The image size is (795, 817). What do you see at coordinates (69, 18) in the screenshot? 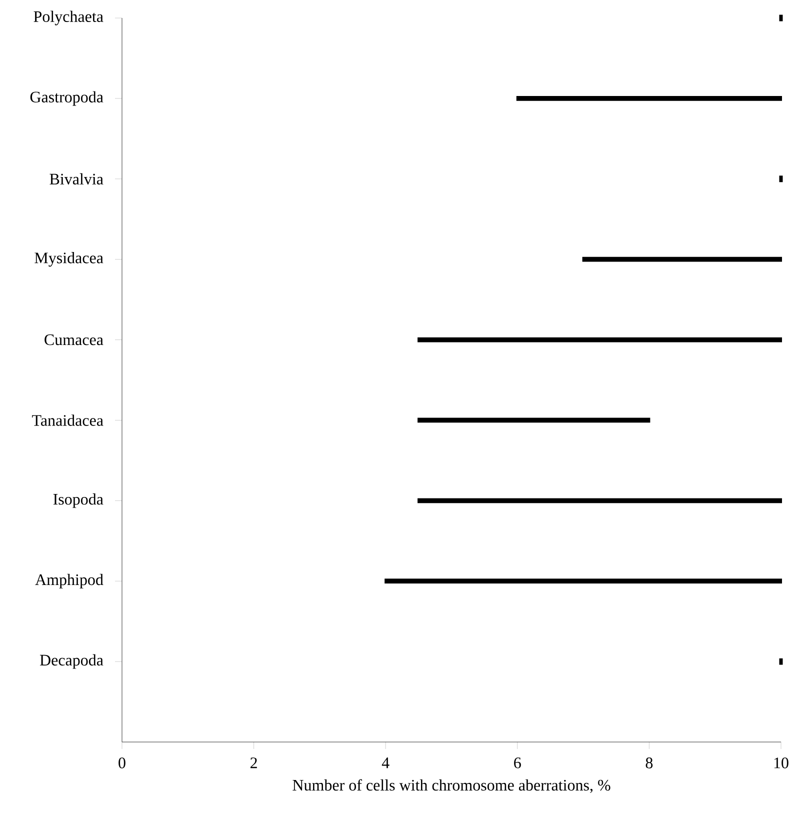
I see `y-tick-label: Polychaeta` at bounding box center [69, 18].